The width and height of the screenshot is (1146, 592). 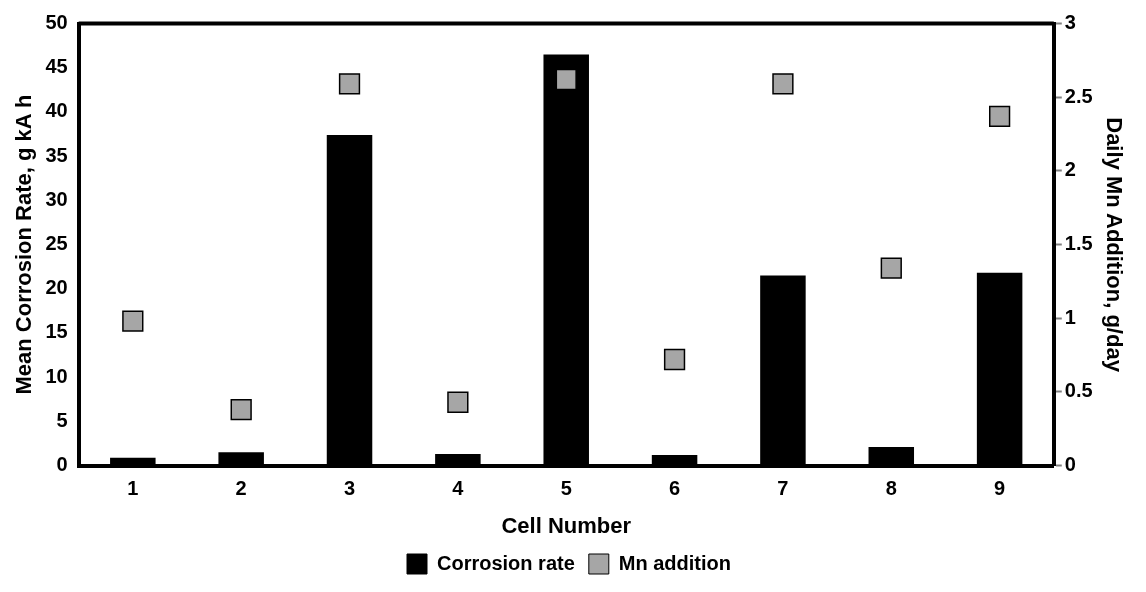 I want to click on y-tick-label: 0, so click(x=62, y=464).